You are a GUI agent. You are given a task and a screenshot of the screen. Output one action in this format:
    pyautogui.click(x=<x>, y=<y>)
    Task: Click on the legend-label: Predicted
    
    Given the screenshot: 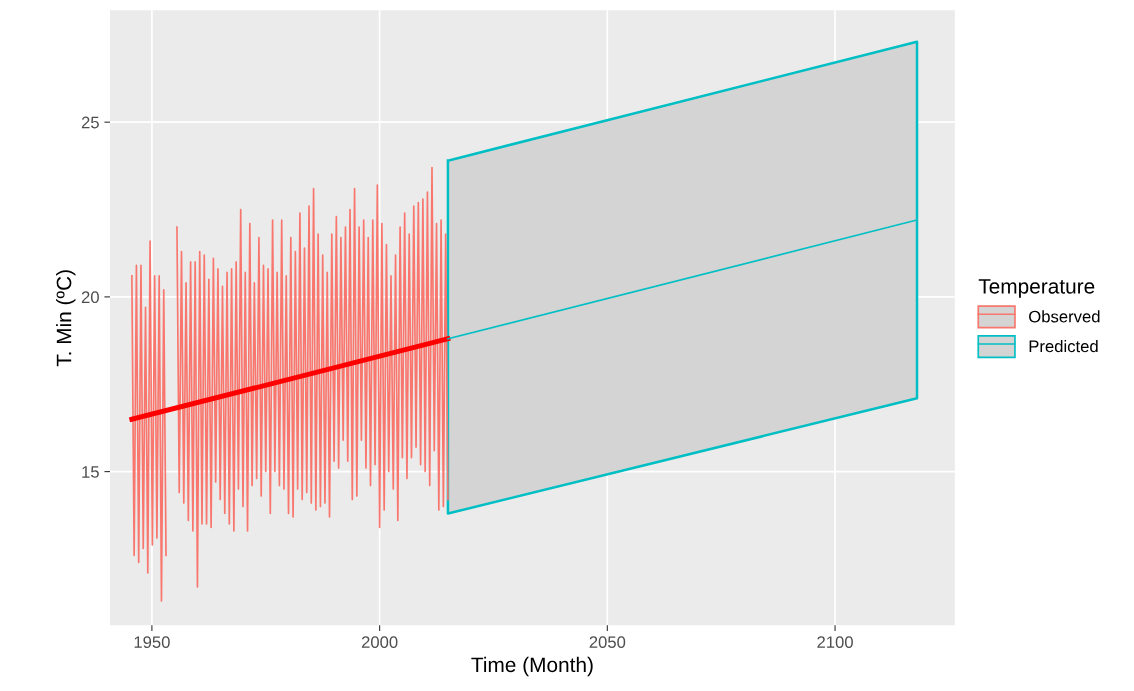 What is the action you would take?
    pyautogui.click(x=1063, y=346)
    